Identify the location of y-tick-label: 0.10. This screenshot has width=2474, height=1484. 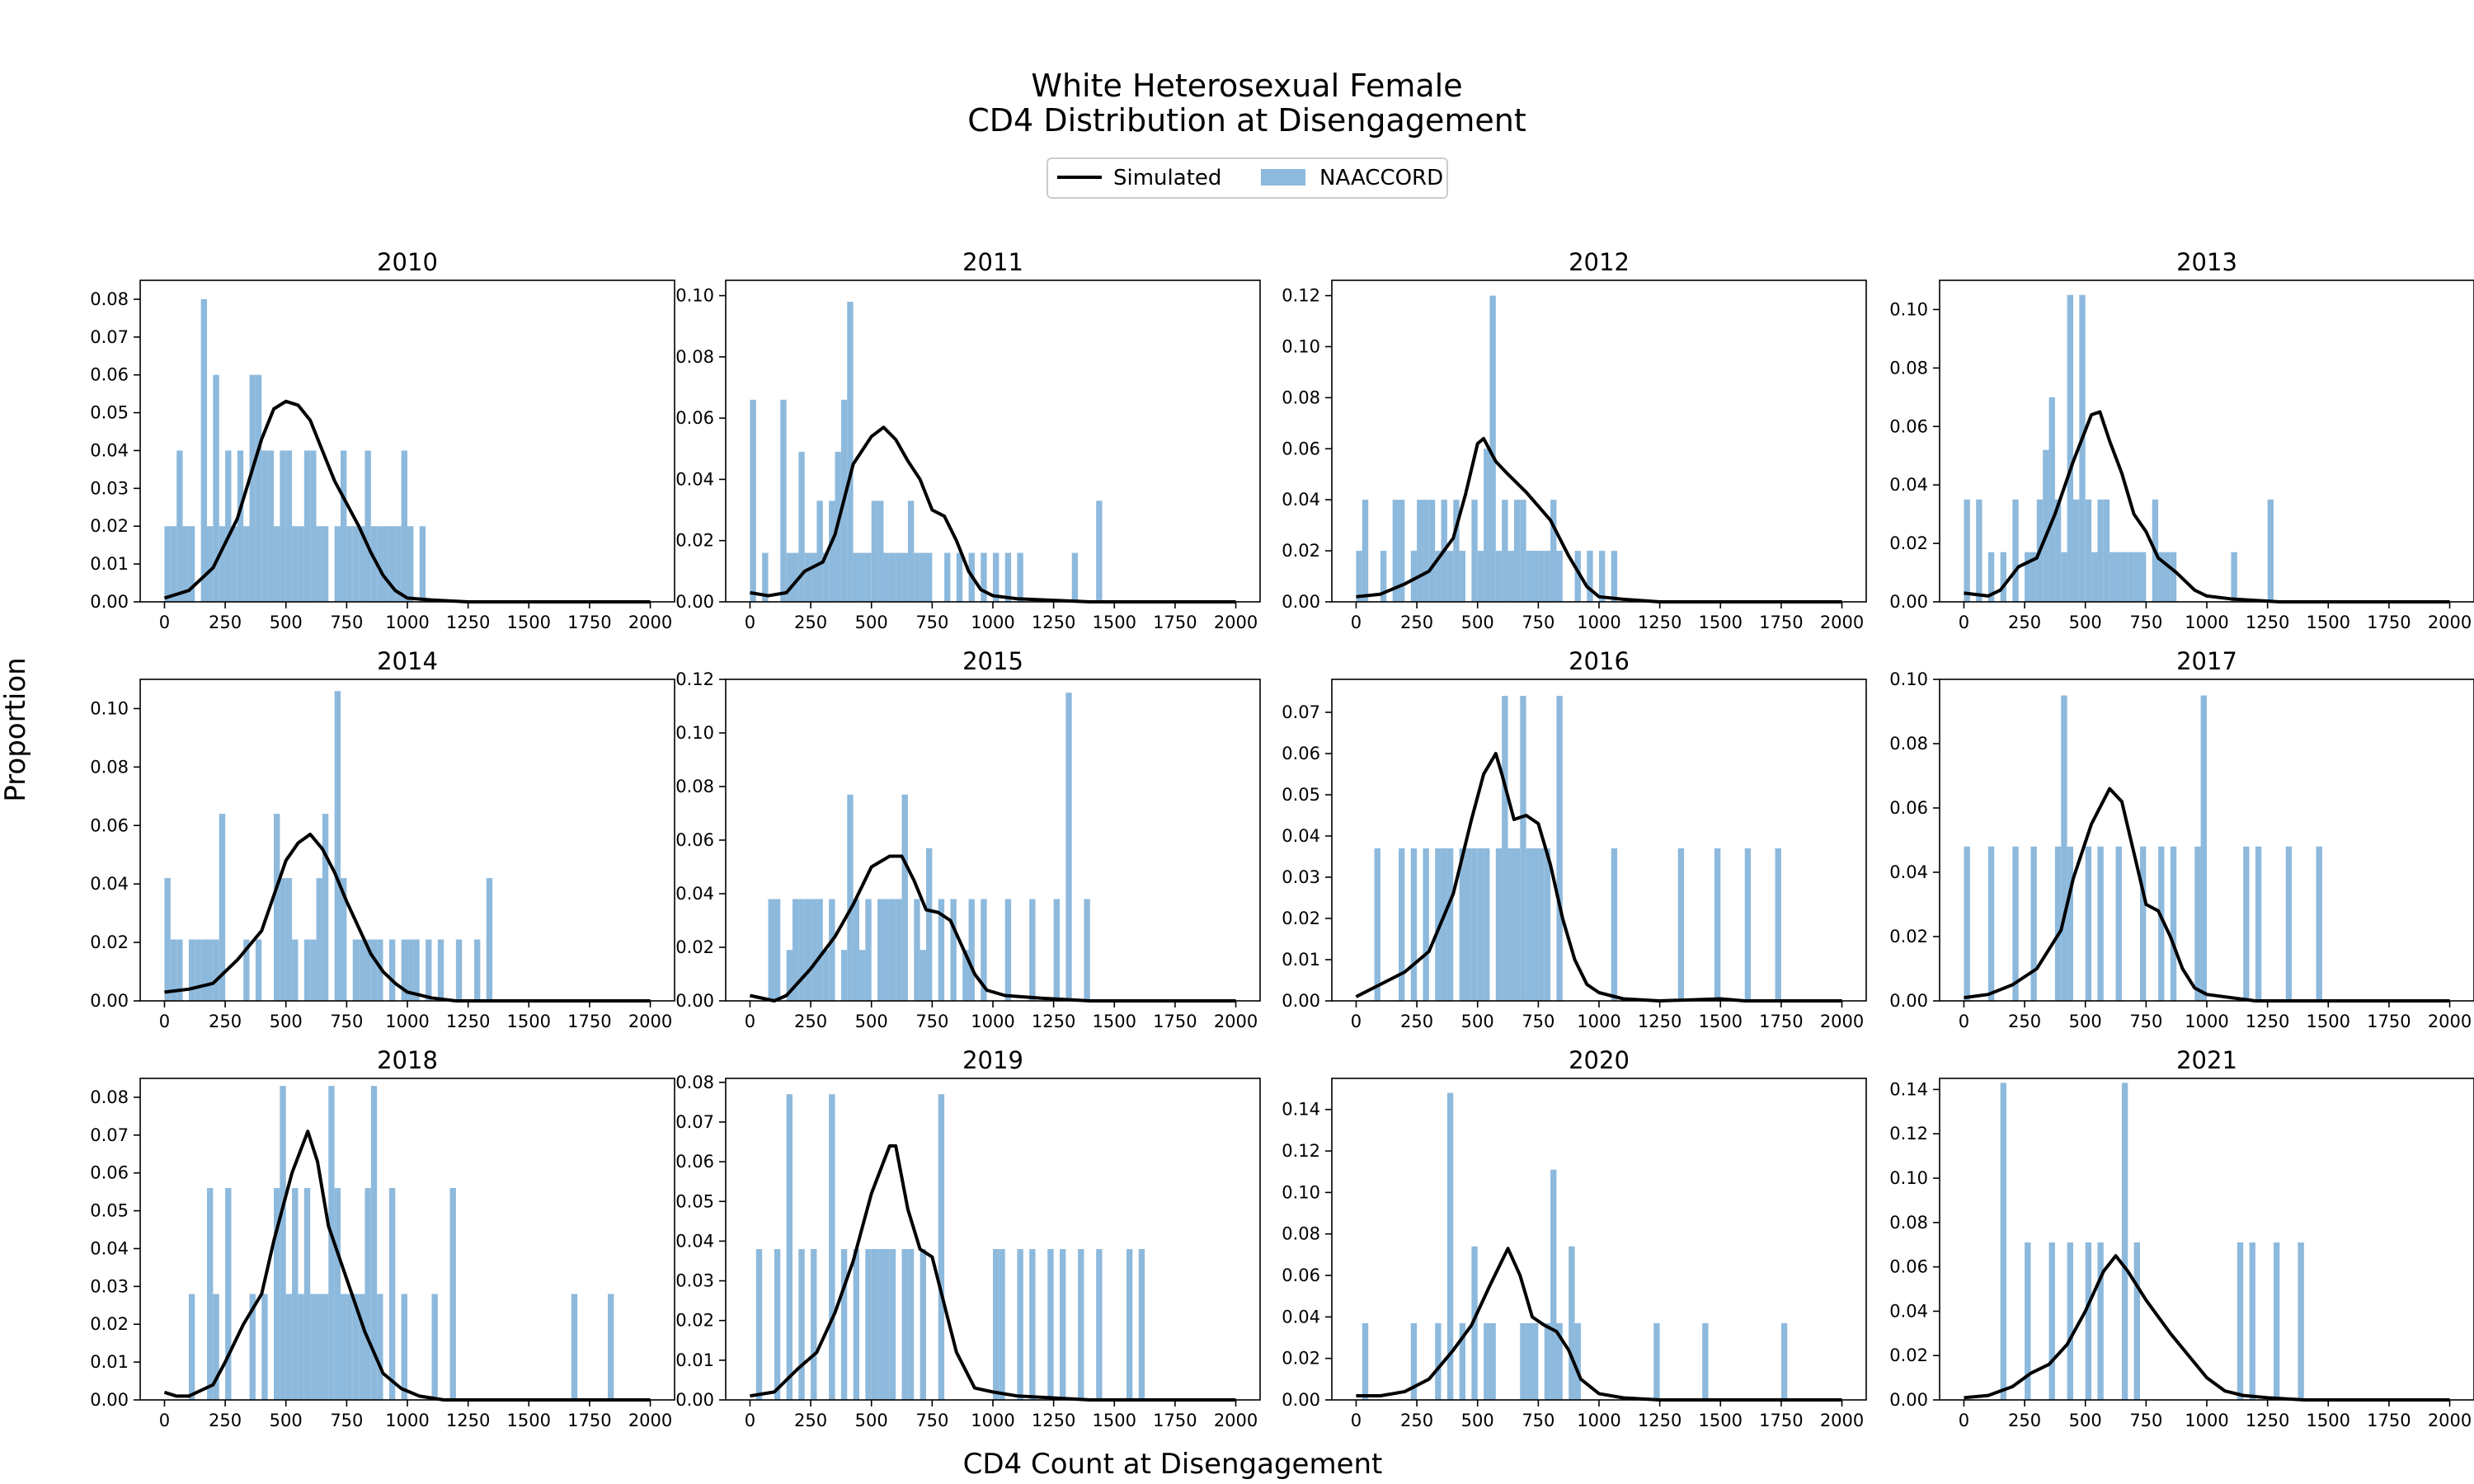
(109, 708).